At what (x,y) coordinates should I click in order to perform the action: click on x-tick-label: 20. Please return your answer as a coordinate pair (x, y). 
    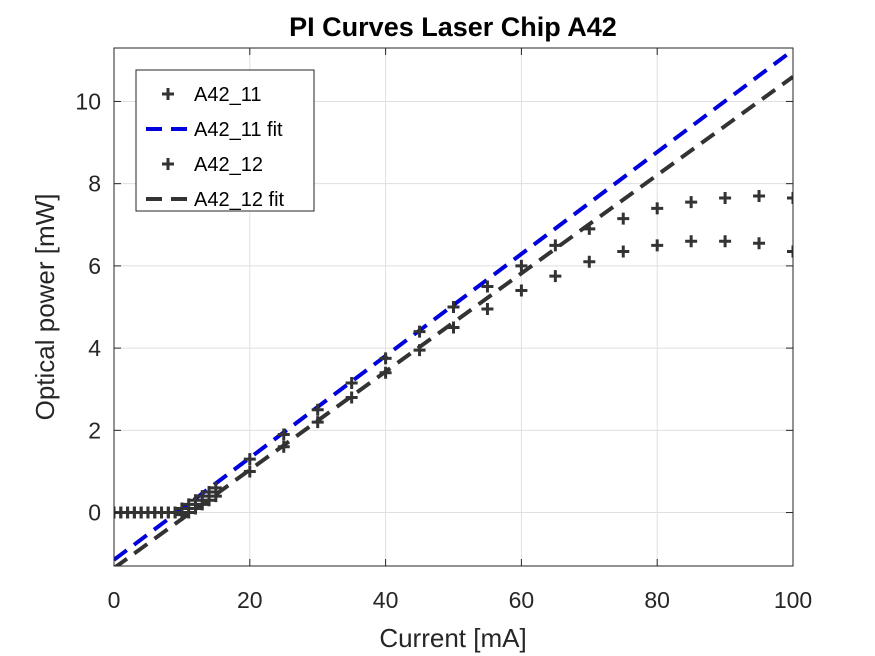
    Looking at the image, I should click on (250, 600).